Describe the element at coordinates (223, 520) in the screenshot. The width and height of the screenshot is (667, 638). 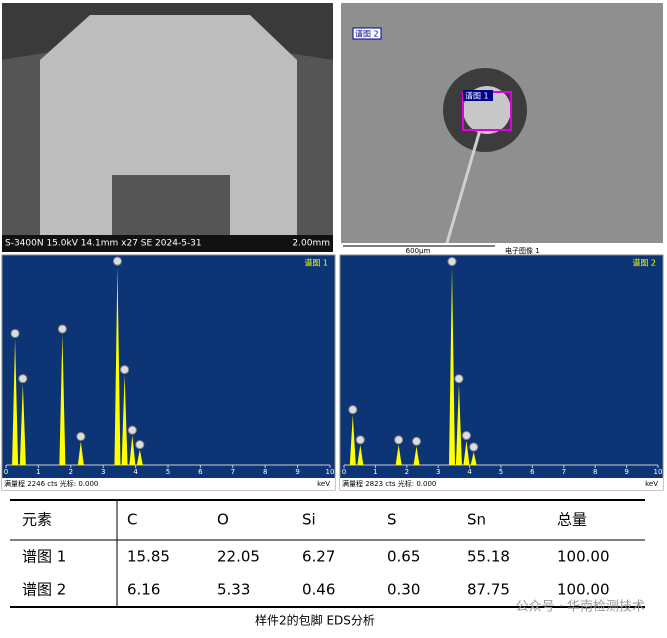
I see `table-header: O` at that location.